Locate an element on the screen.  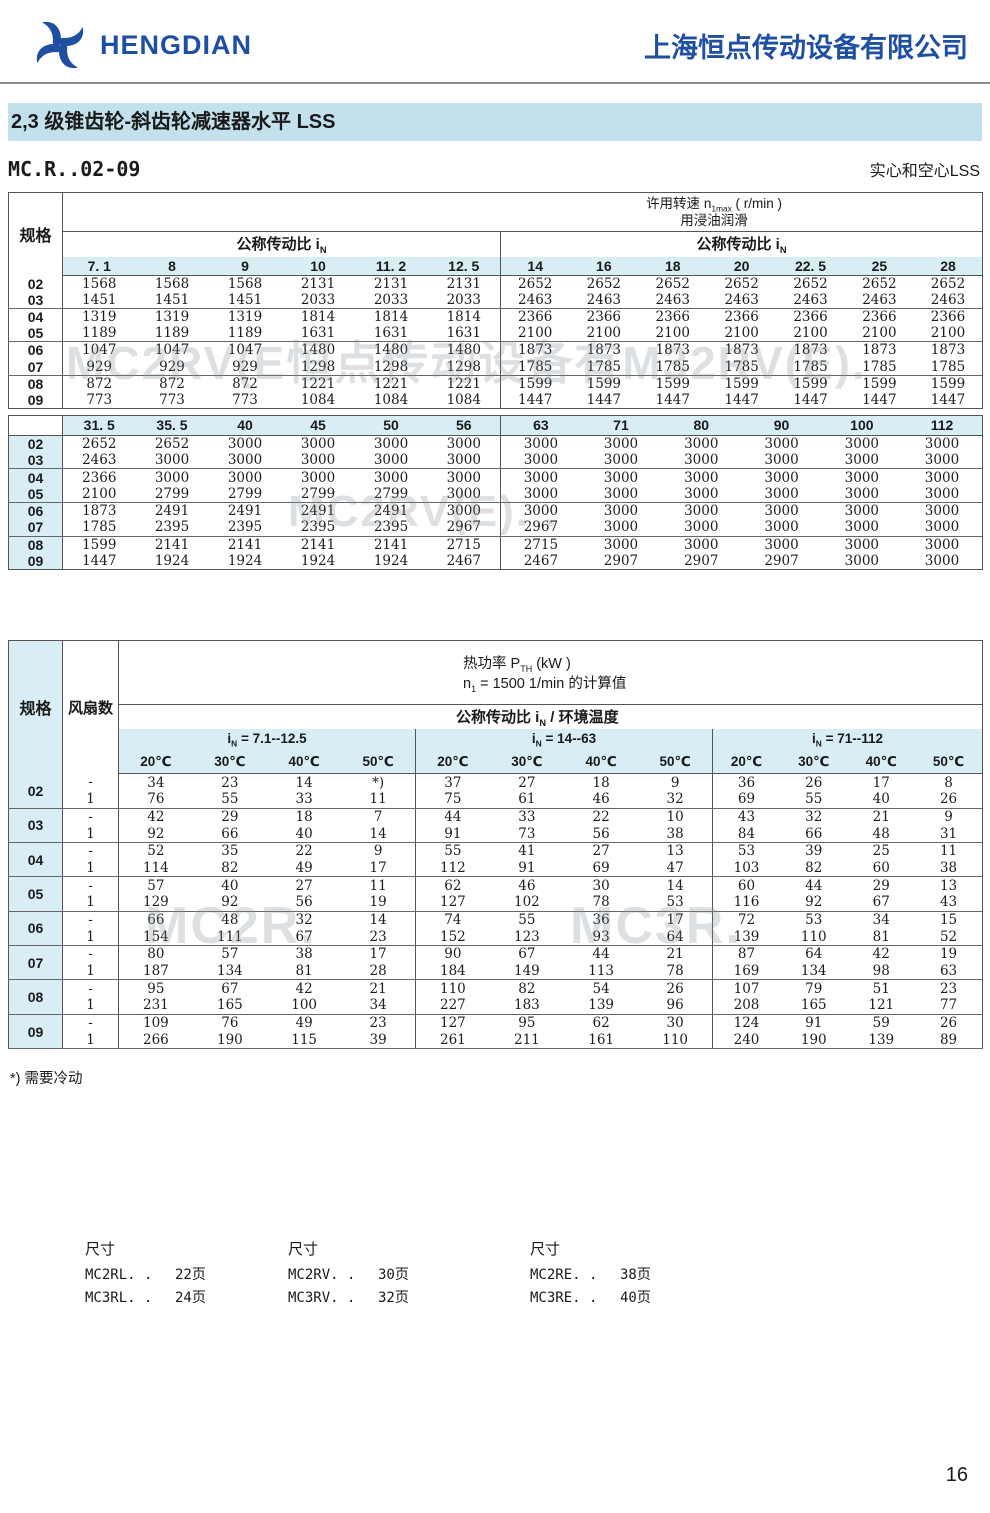
link-item: MC2RE. . 38页 is located at coordinates (590, 1275).